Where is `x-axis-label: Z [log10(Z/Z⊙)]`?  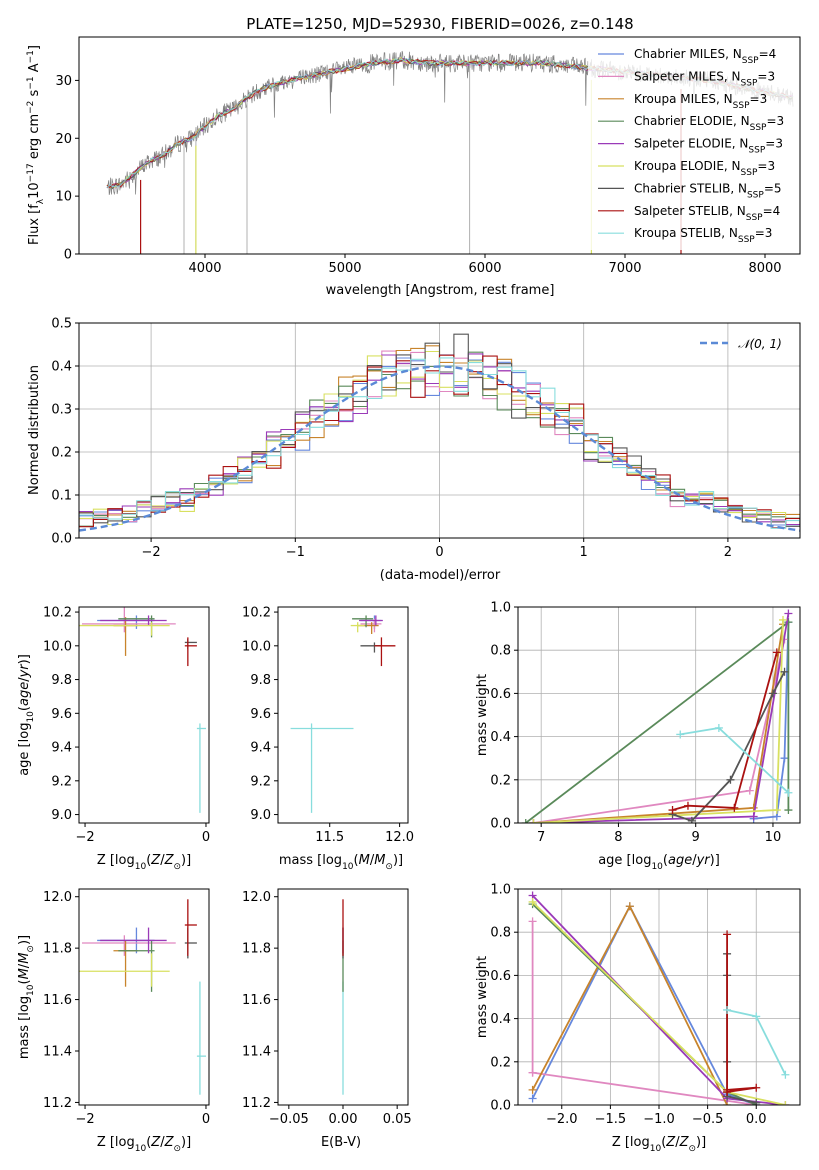
x-axis-label: Z [log10(Z/Z⊙)] is located at coordinates (659, 1144).